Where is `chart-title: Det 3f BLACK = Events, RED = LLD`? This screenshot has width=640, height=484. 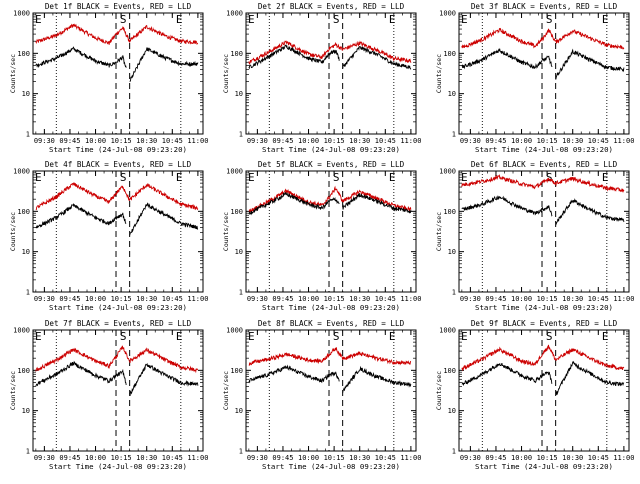 chart-title: Det 3f BLACK = Events, RED = LLD is located at coordinates (544, 6).